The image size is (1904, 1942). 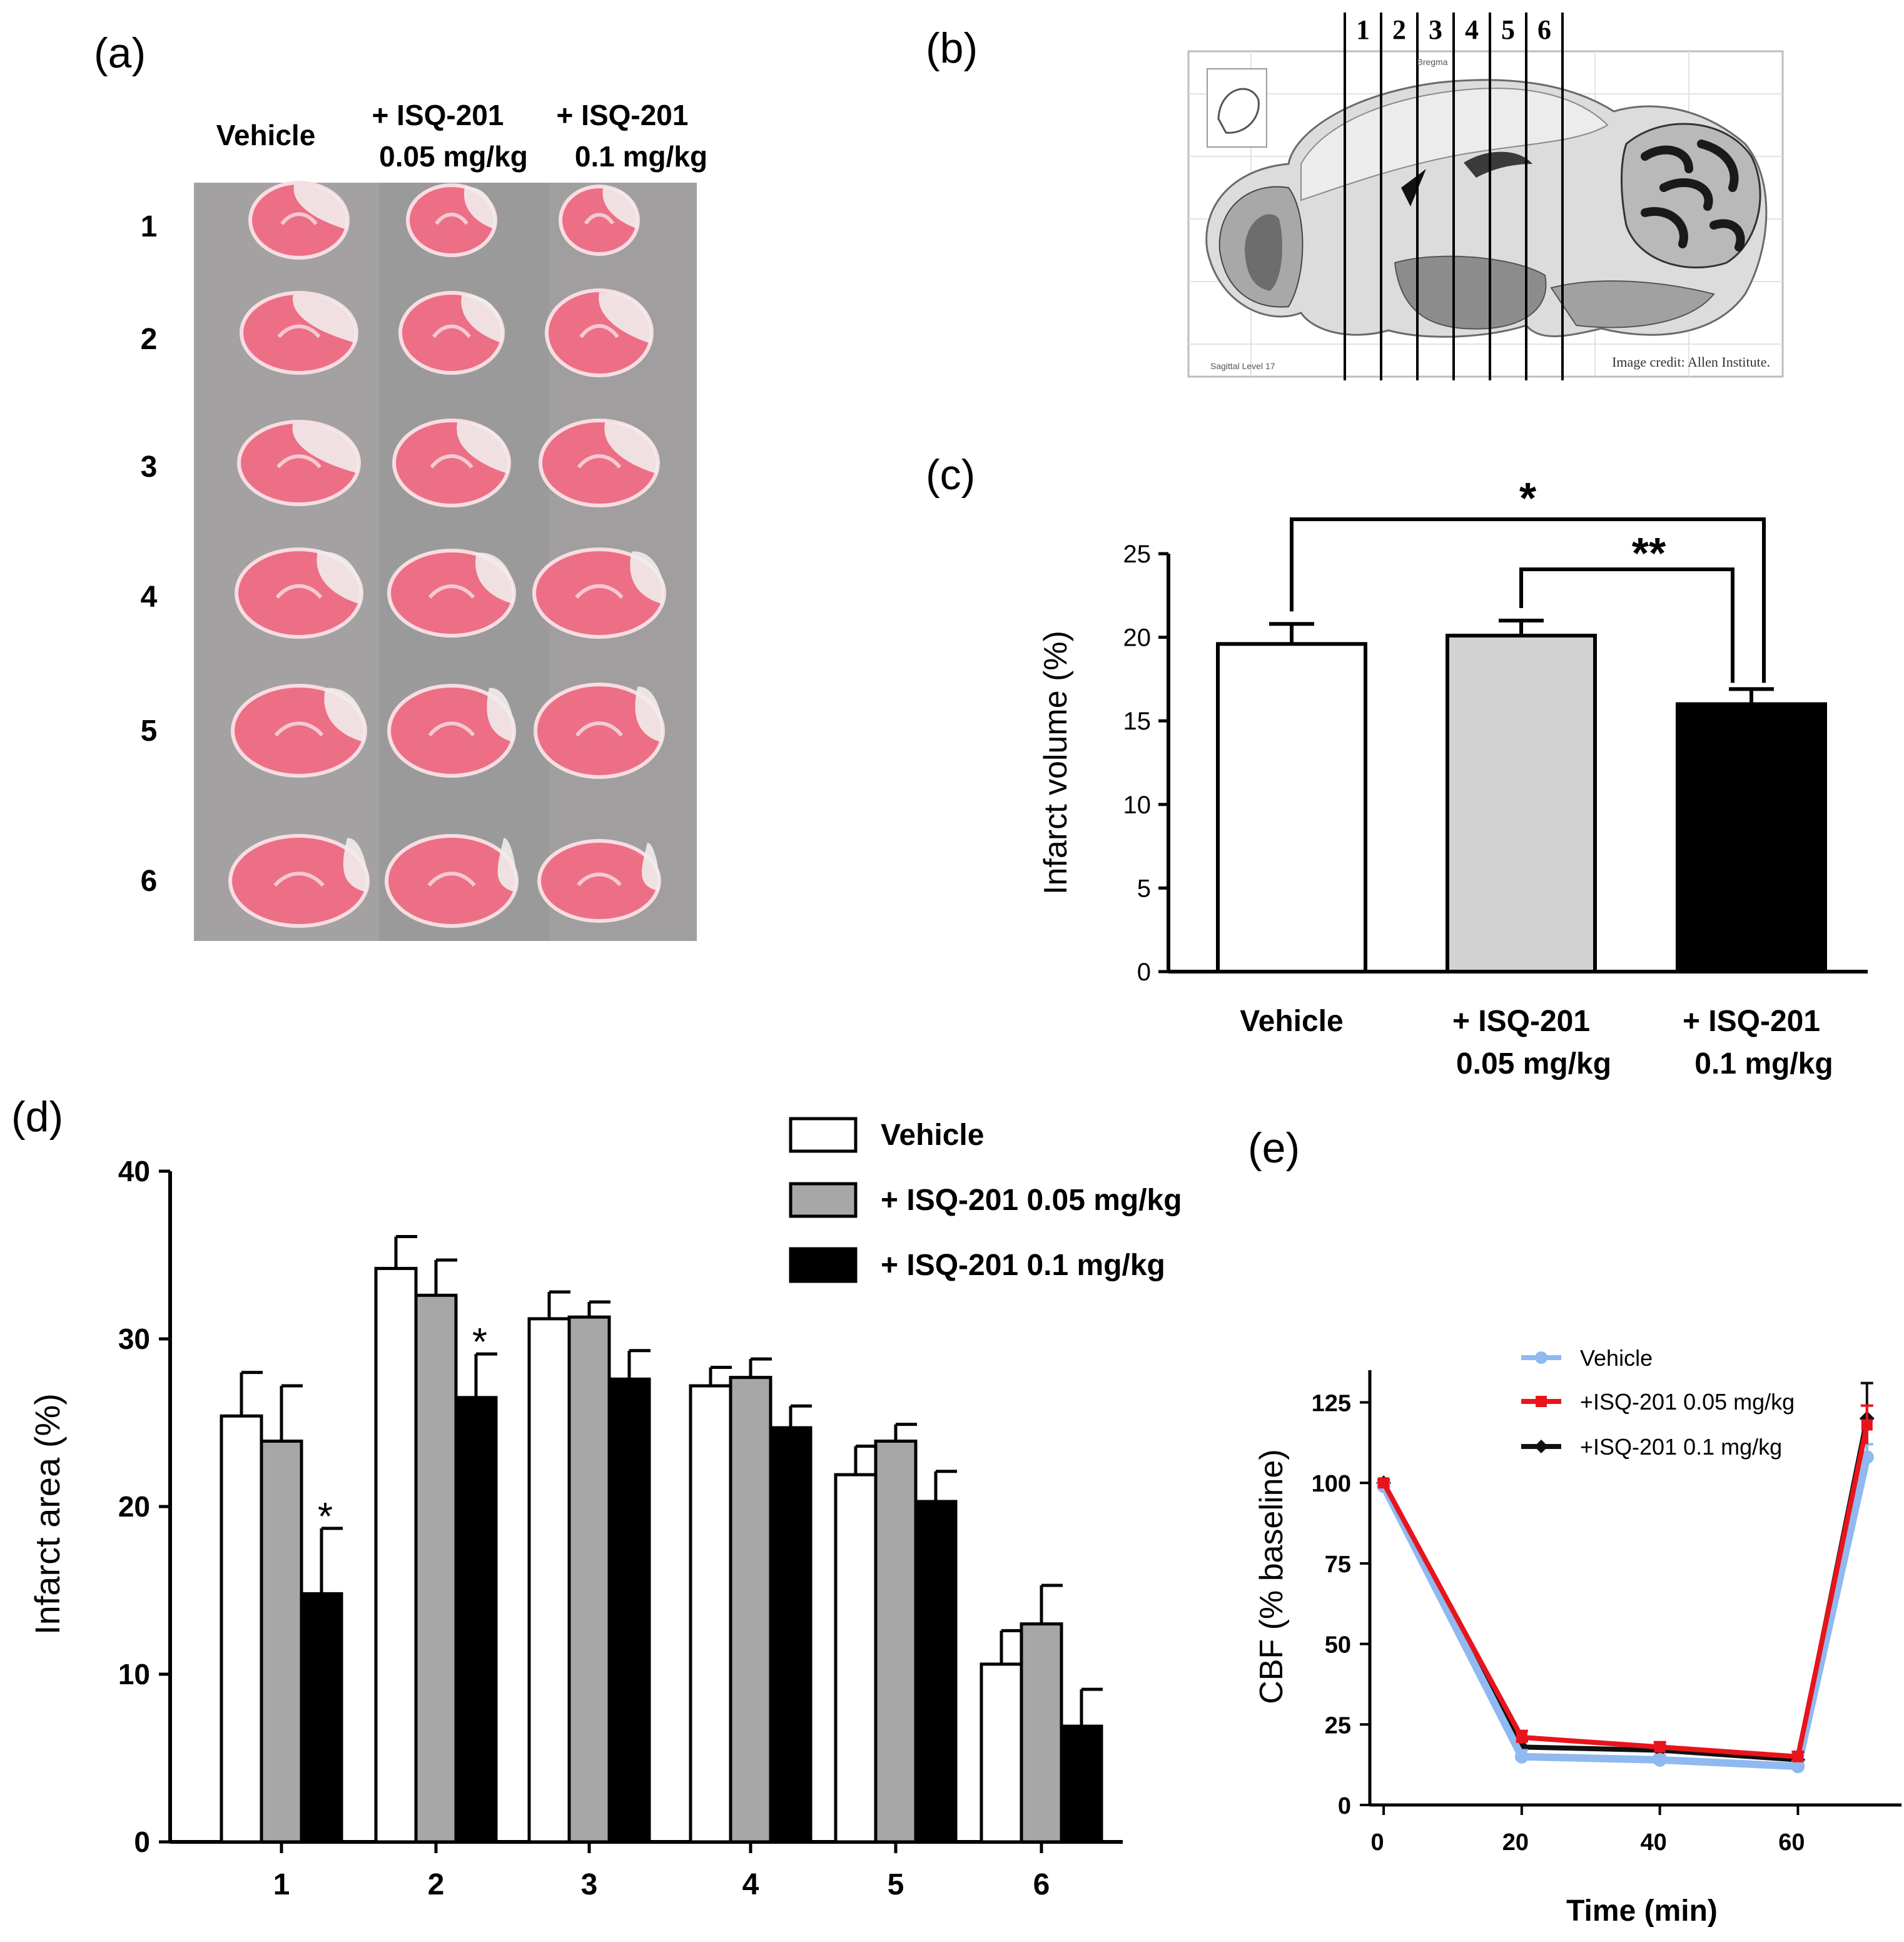 I want to click on chart-d-bar-s0-c4, so click(x=856, y=1658).